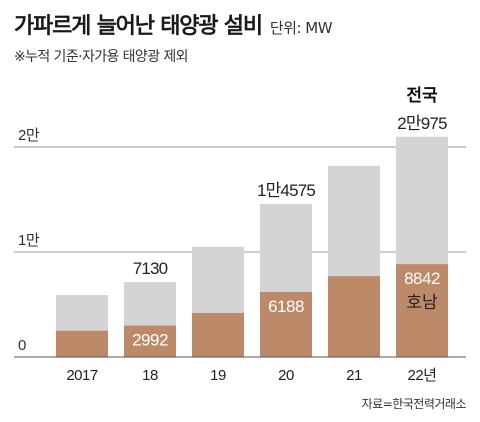  Describe the element at coordinates (422, 375) in the screenshot. I see `x-tick-label: 22년` at that location.